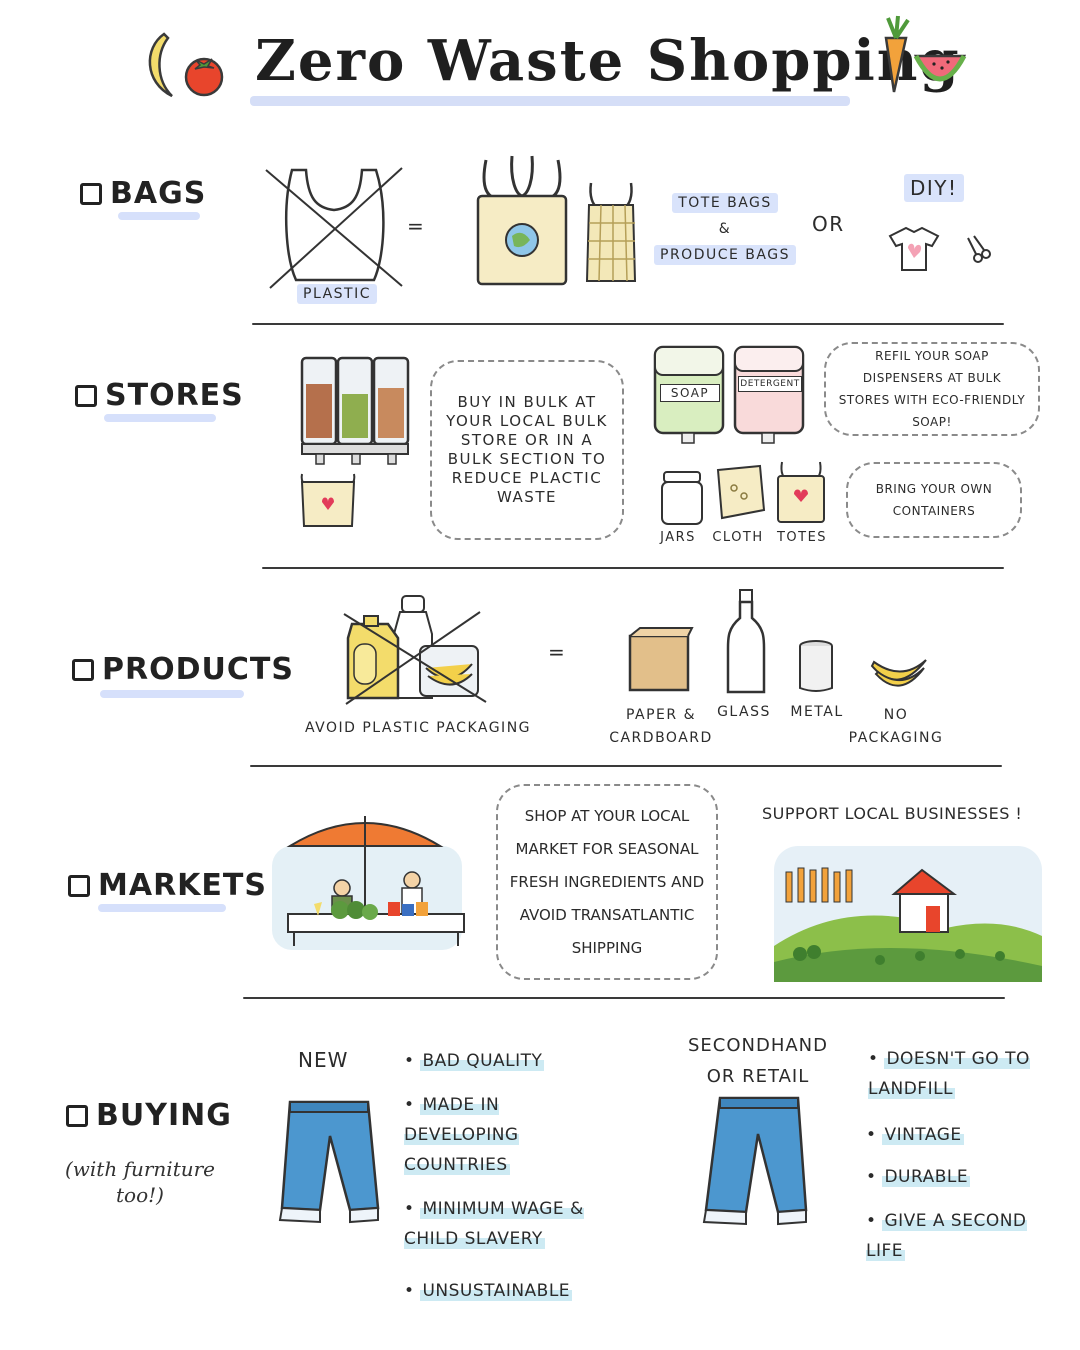  Describe the element at coordinates (143, 193) in the screenshot. I see `section-label-bags: BAGS` at that location.